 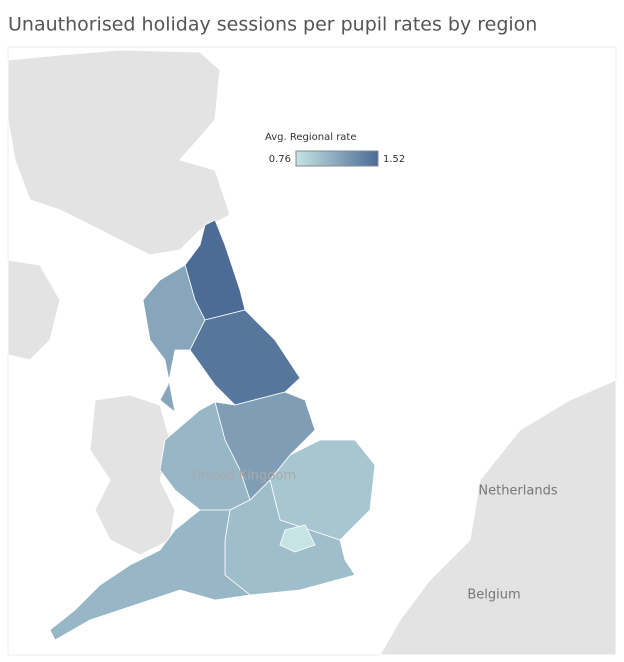 What do you see at coordinates (34, 310) in the screenshot?
I see `ireland` at bounding box center [34, 310].